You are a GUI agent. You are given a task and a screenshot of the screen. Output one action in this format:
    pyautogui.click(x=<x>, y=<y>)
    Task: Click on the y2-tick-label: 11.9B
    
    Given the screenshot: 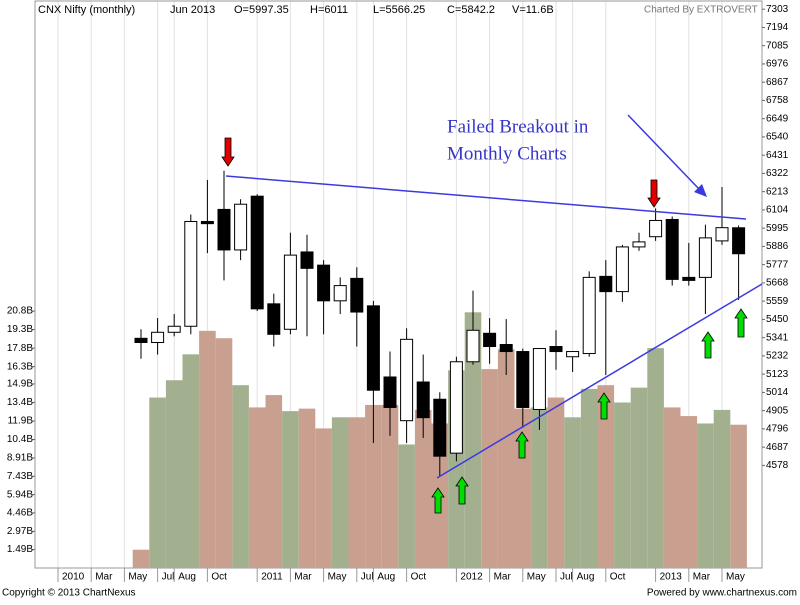 What is the action you would take?
    pyautogui.click(x=21, y=421)
    